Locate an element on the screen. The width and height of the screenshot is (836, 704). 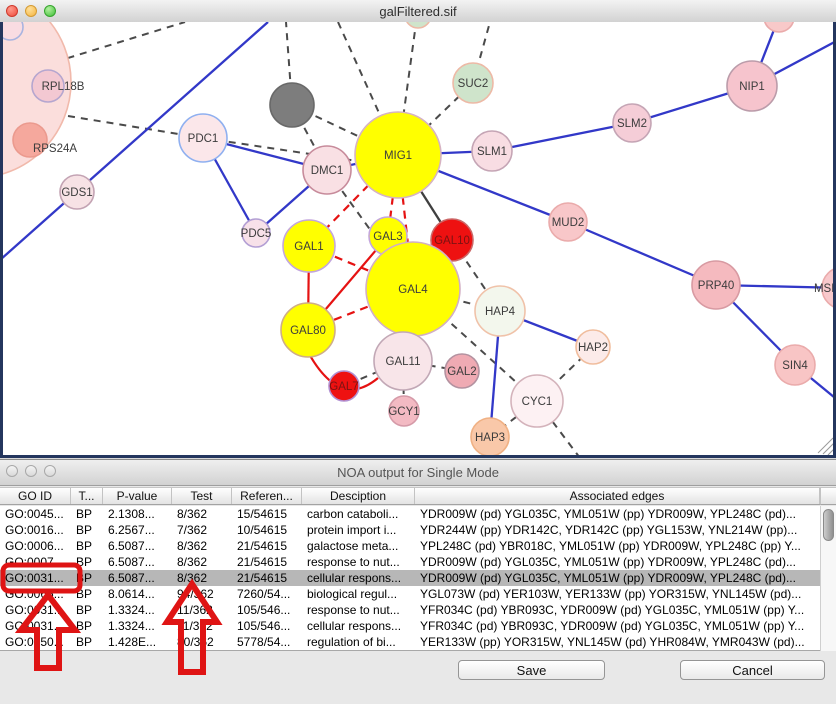
node-SLM1 is located at coordinates (492, 151).